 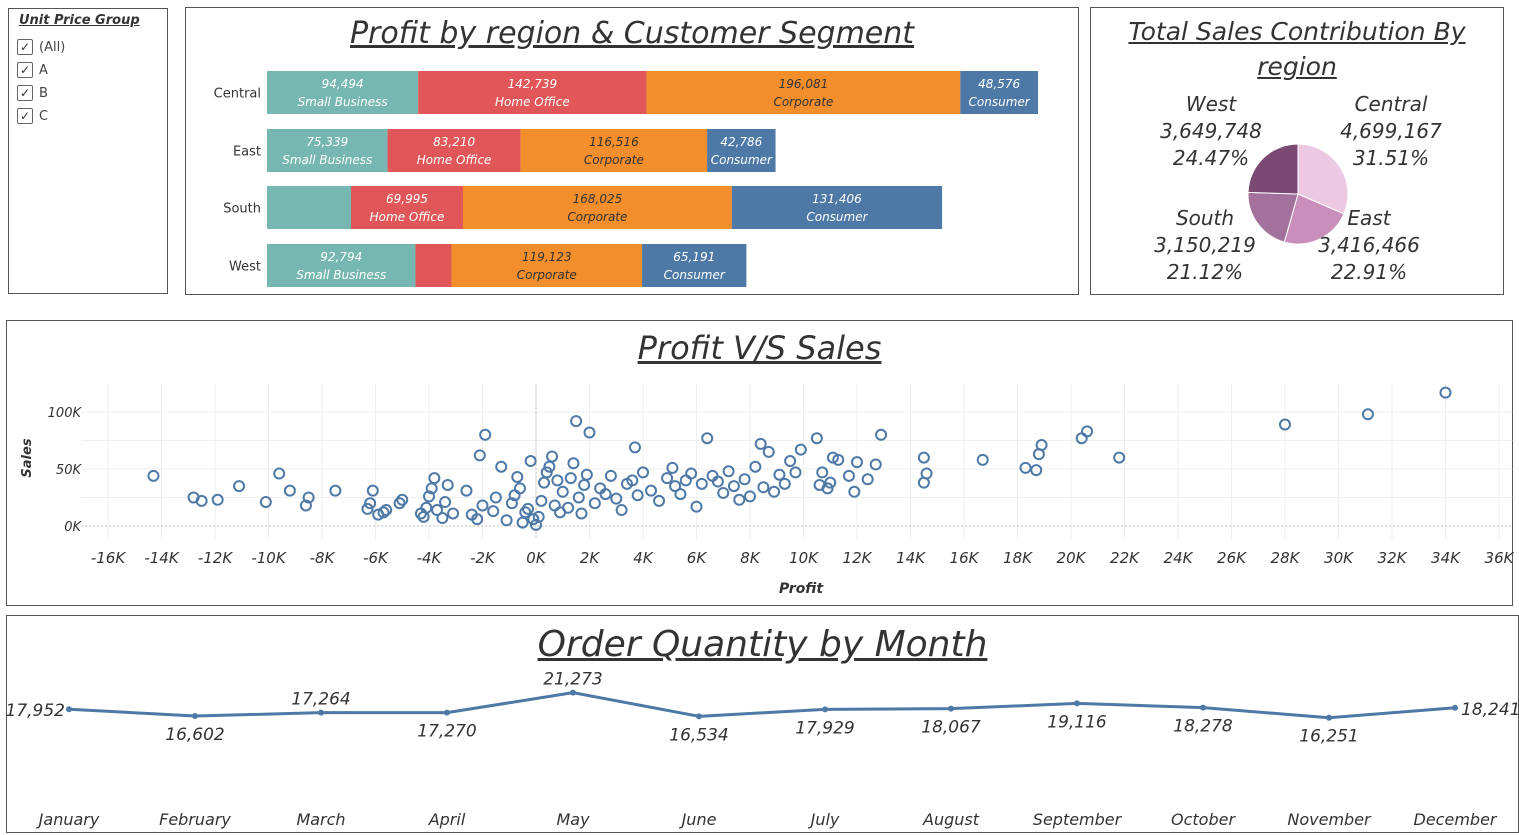 I want to click on region-label: West, so click(x=245, y=267).